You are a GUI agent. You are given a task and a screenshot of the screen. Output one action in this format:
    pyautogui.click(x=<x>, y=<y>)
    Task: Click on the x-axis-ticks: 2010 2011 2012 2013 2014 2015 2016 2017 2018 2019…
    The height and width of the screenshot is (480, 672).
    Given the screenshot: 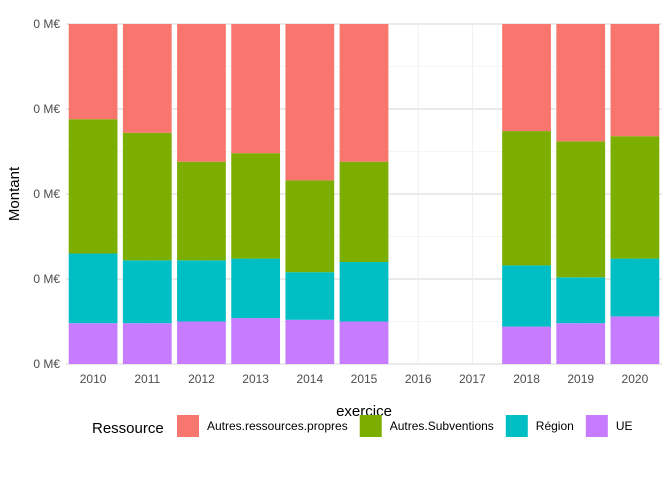 What is the action you would take?
    pyautogui.click(x=364, y=379)
    